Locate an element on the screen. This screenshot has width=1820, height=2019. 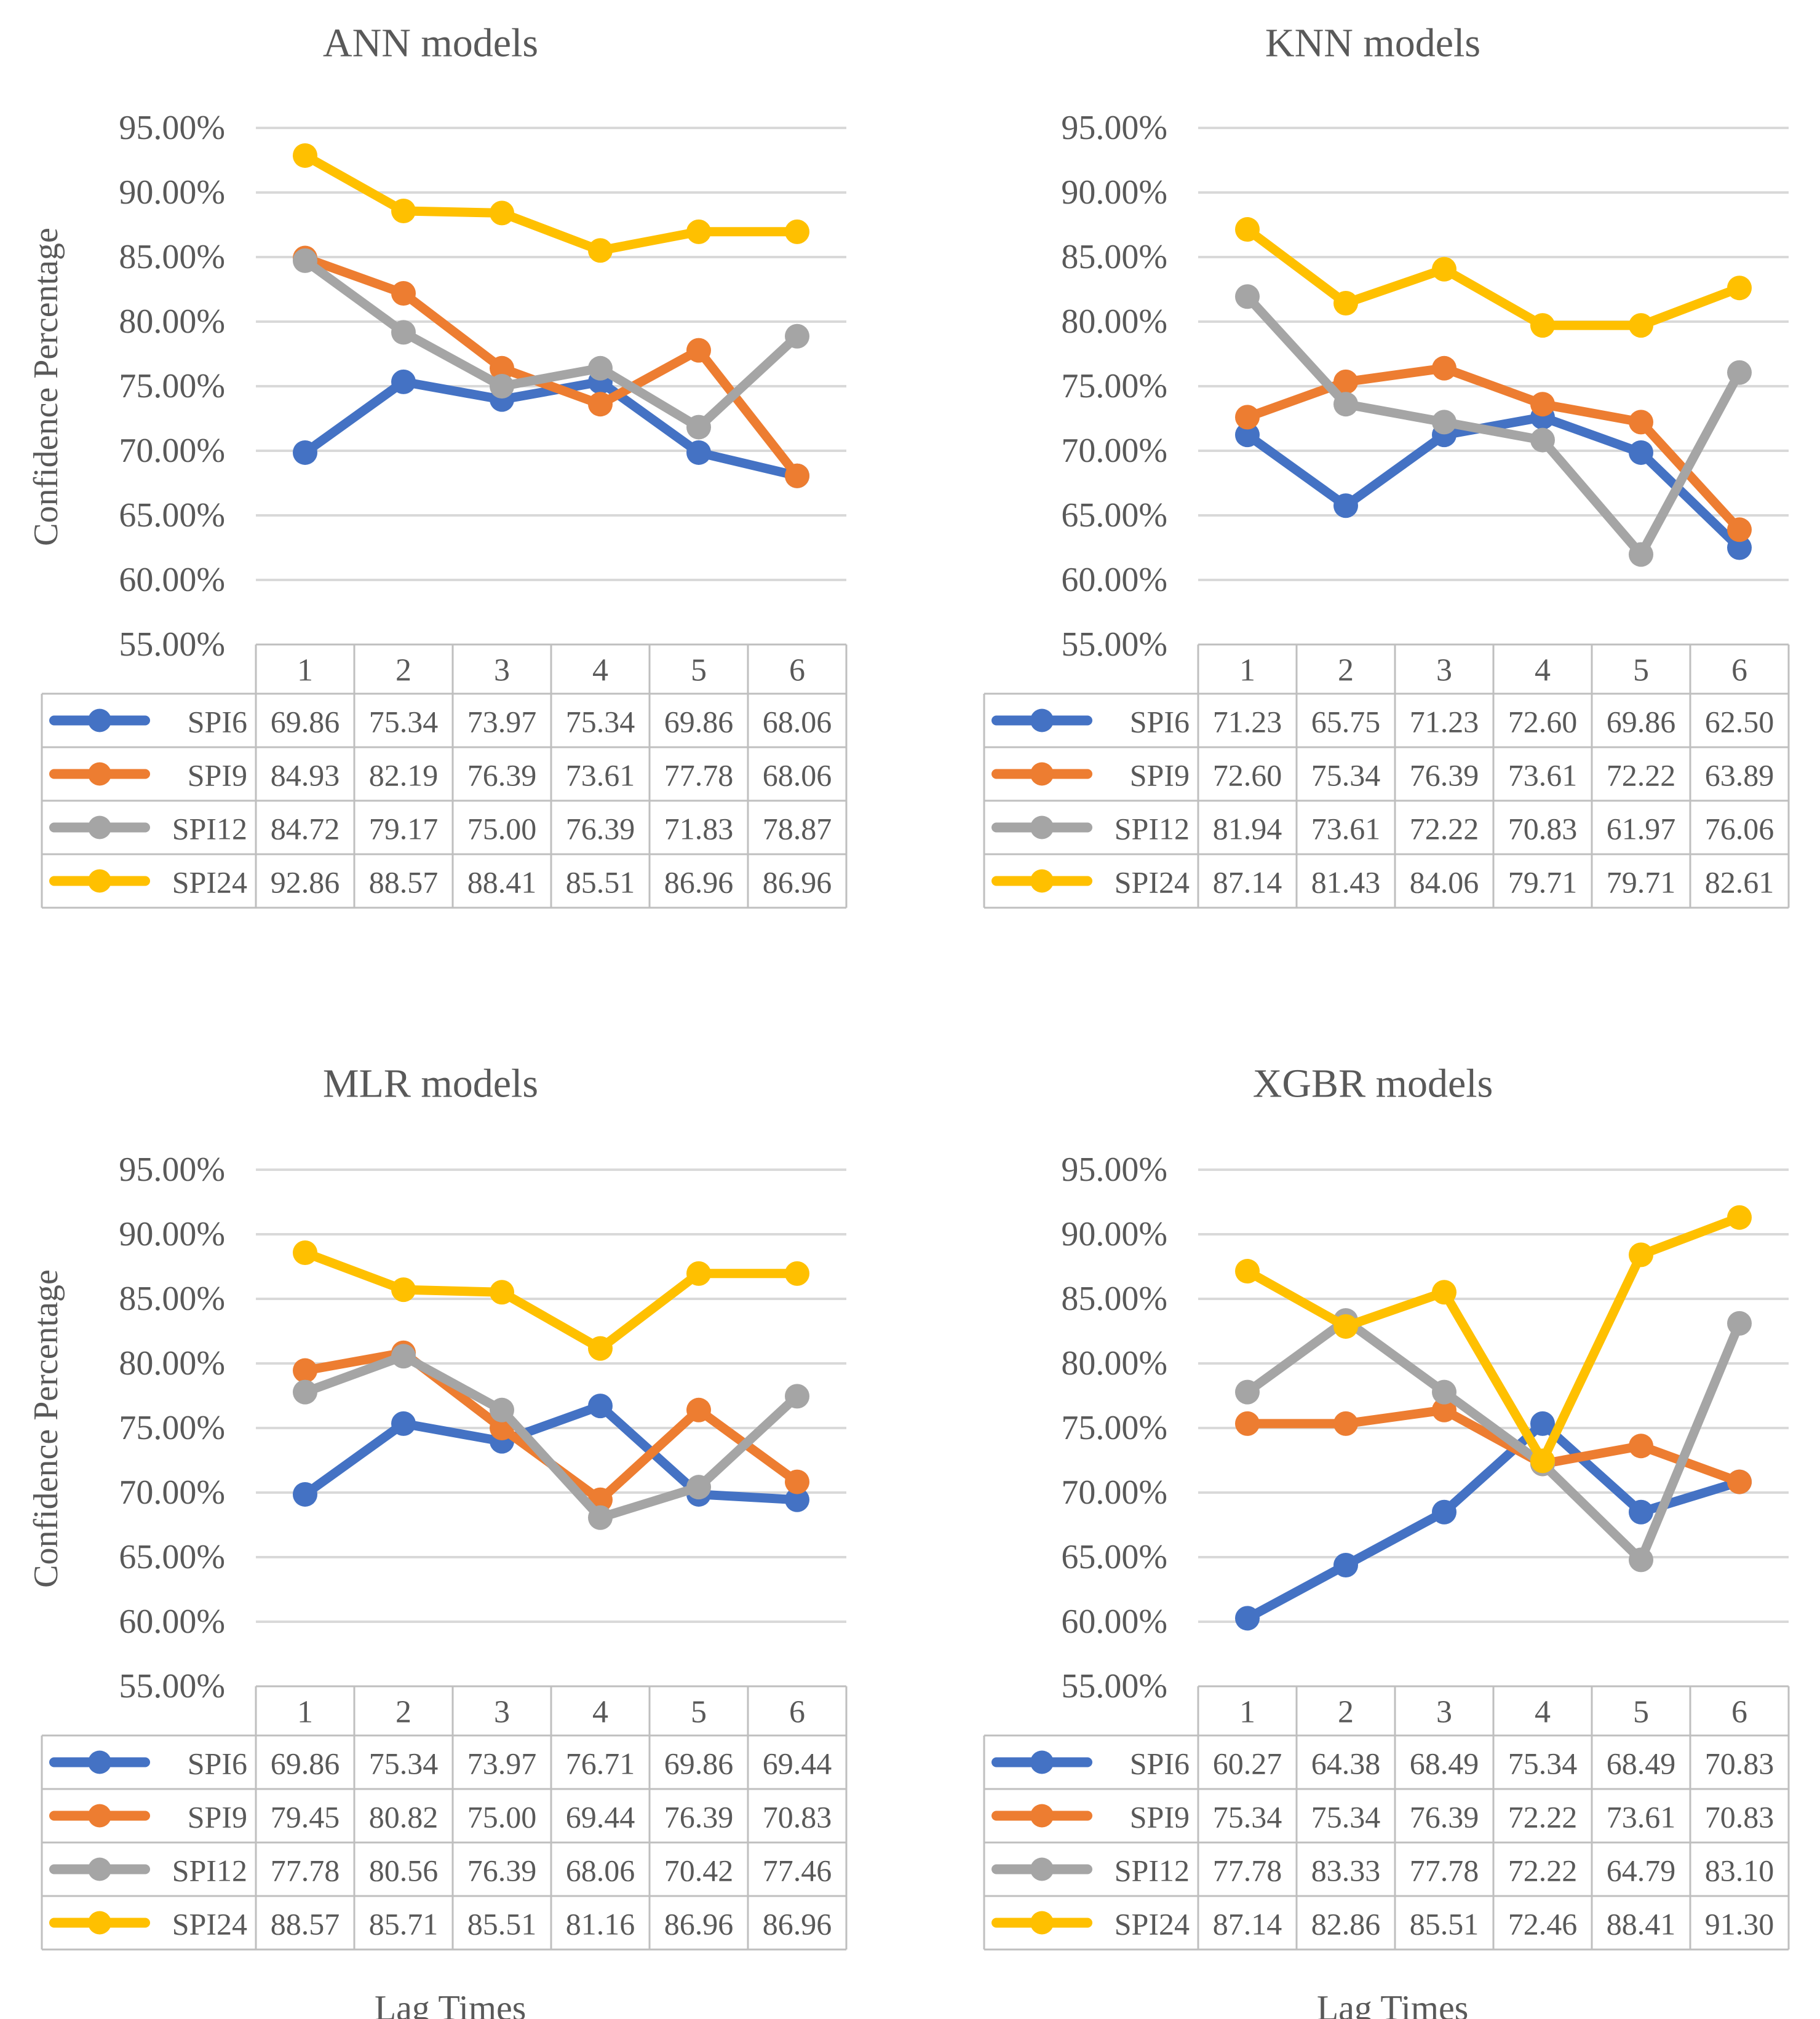
table-value: 71.23 is located at coordinates (1444, 722).